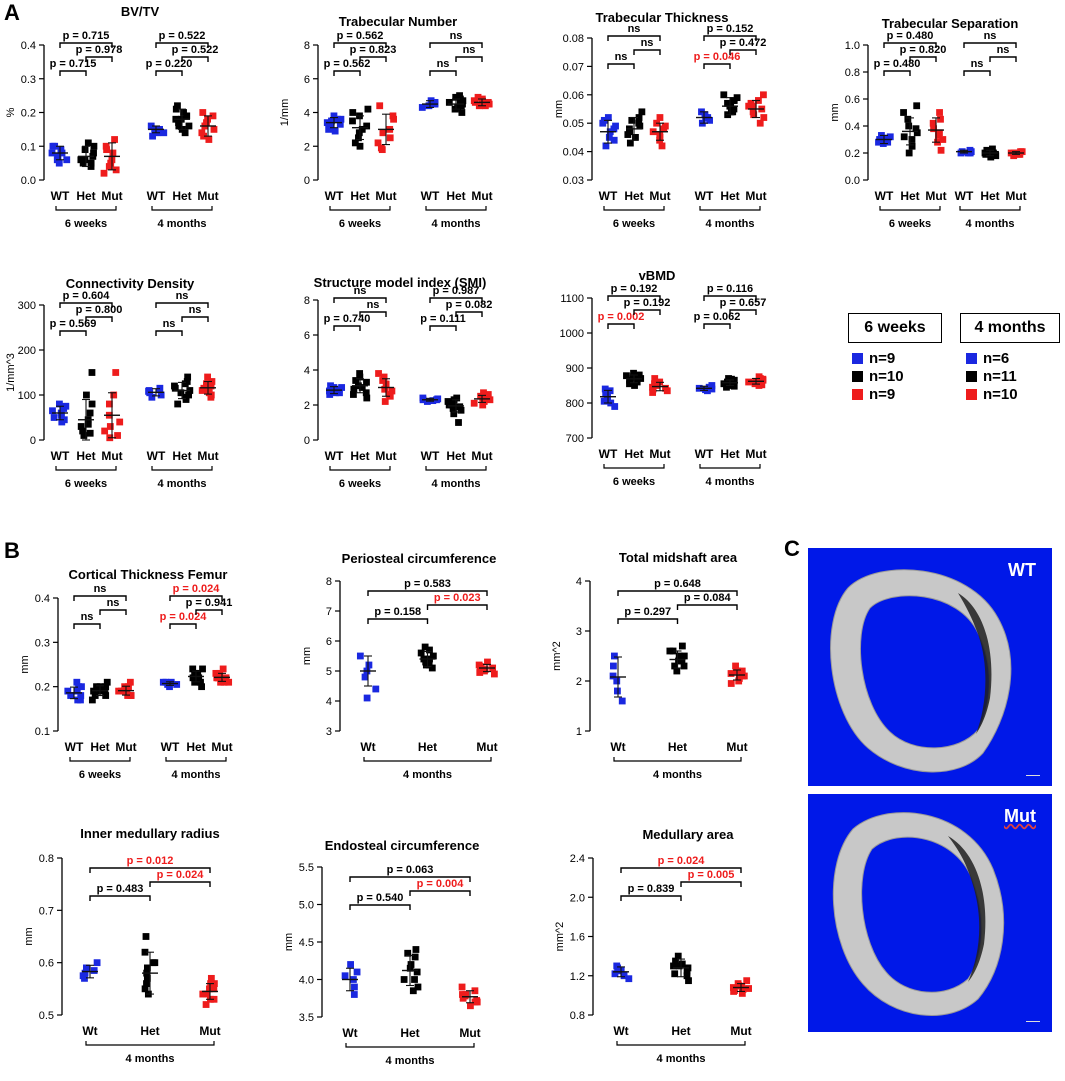 The height and width of the screenshot is (1081, 1065). I want to click on p-value-label: p = 0.023, so click(457, 598).